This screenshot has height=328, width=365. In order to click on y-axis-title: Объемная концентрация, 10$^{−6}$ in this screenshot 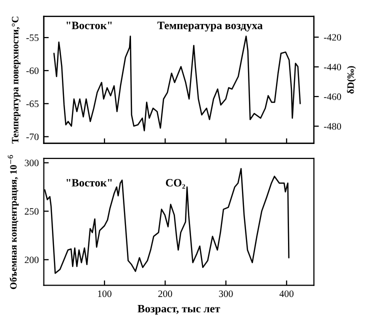, I will do `click(13, 222)`.